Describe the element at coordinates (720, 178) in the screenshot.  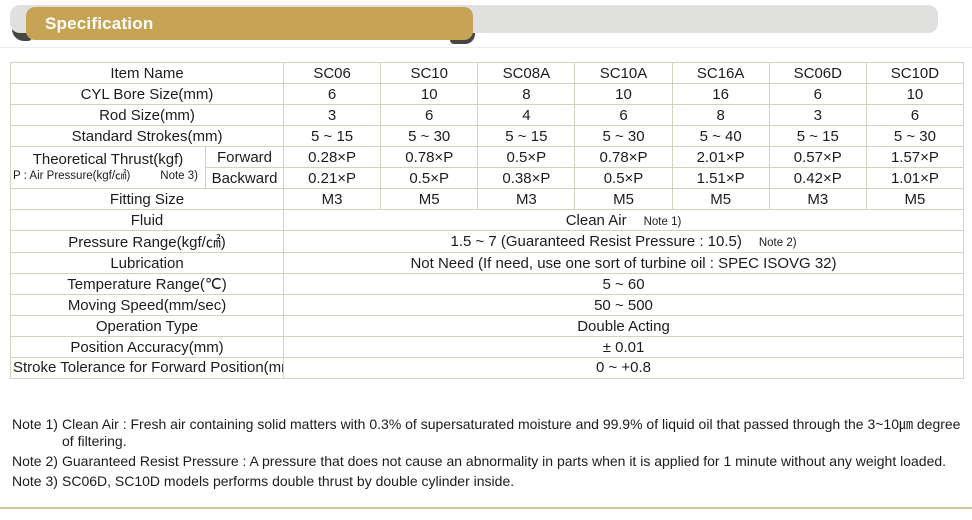
I see `cell-value: 1.51×P` at that location.